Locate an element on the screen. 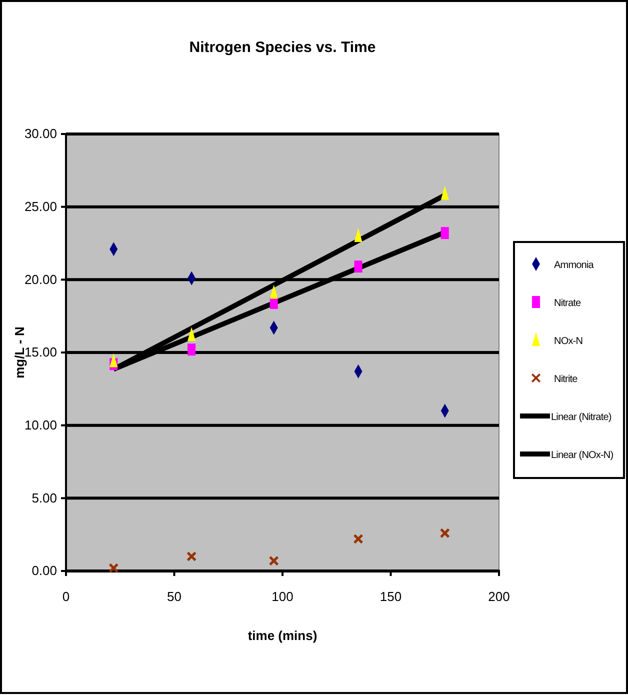 This screenshot has height=695, width=628. legend-label: Linear (NOx-N) is located at coordinates (582, 455).